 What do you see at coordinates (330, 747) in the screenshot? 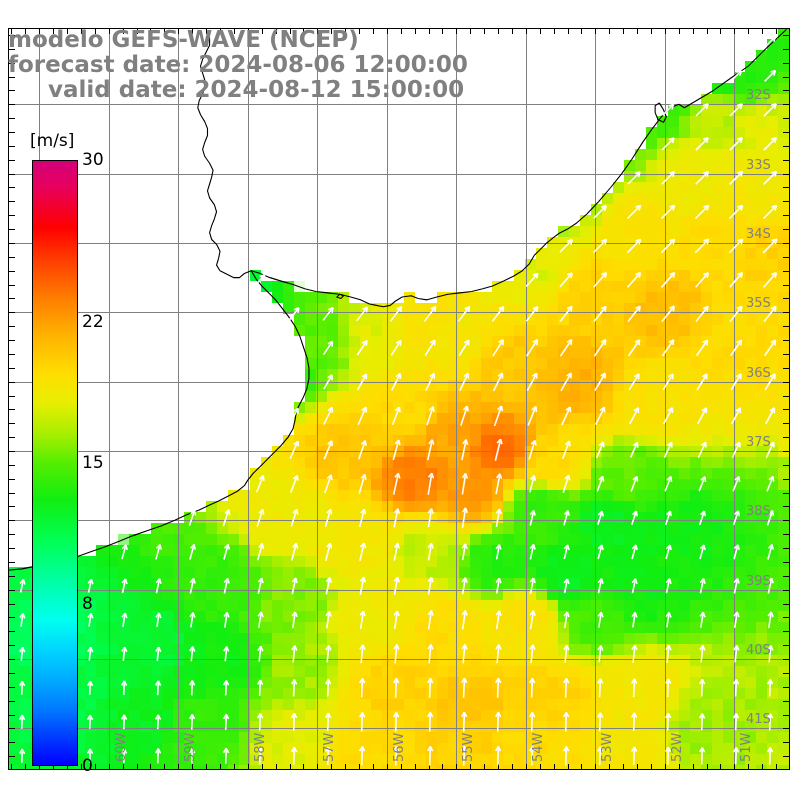
I see `lon-tick-label: 57W` at bounding box center [330, 747].